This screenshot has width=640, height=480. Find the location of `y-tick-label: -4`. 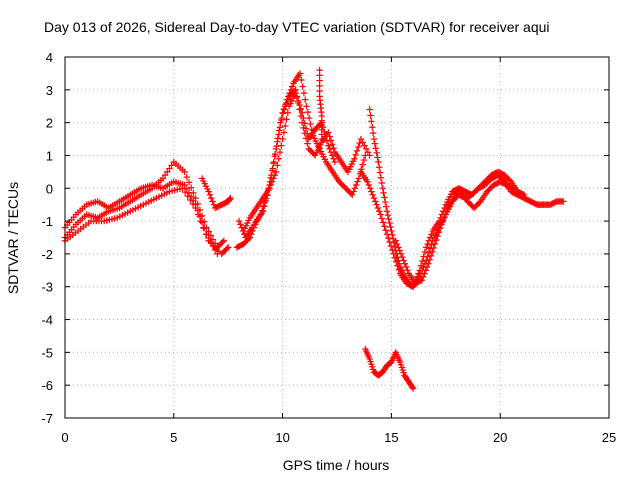

y-tick-label: -4 is located at coordinates (47, 320).